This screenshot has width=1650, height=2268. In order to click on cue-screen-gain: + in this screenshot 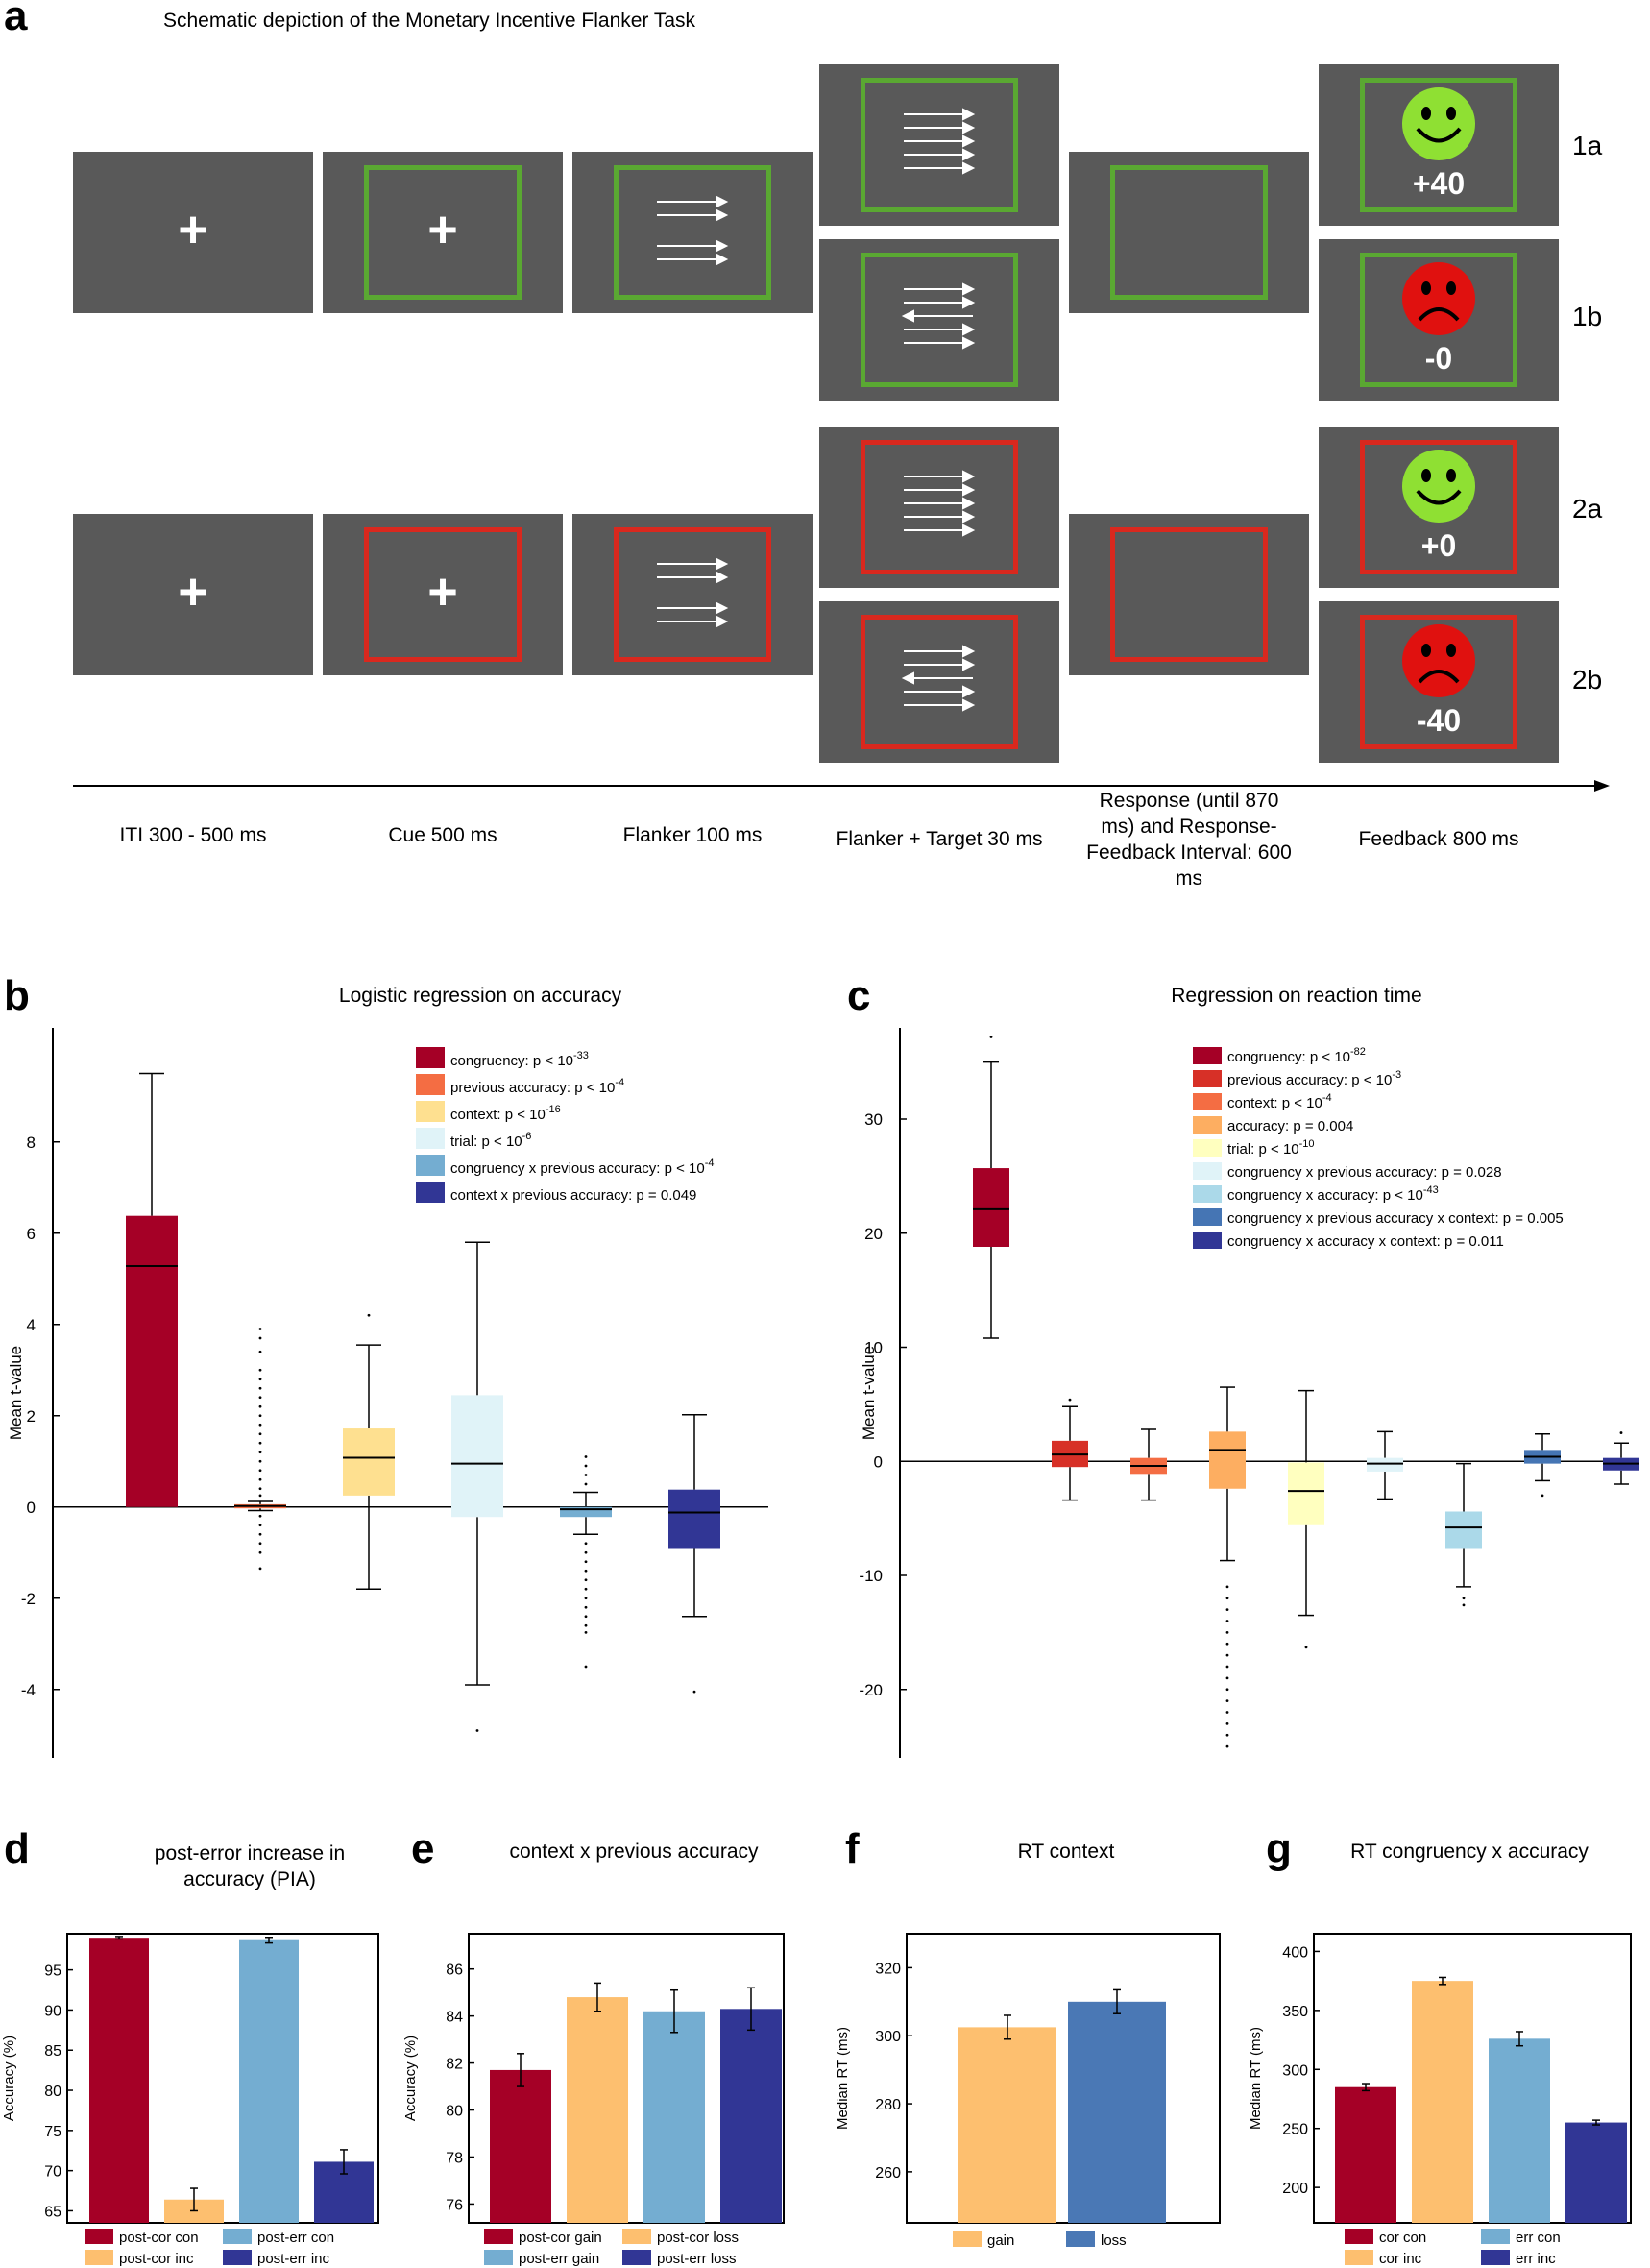, I will do `click(443, 232)`.